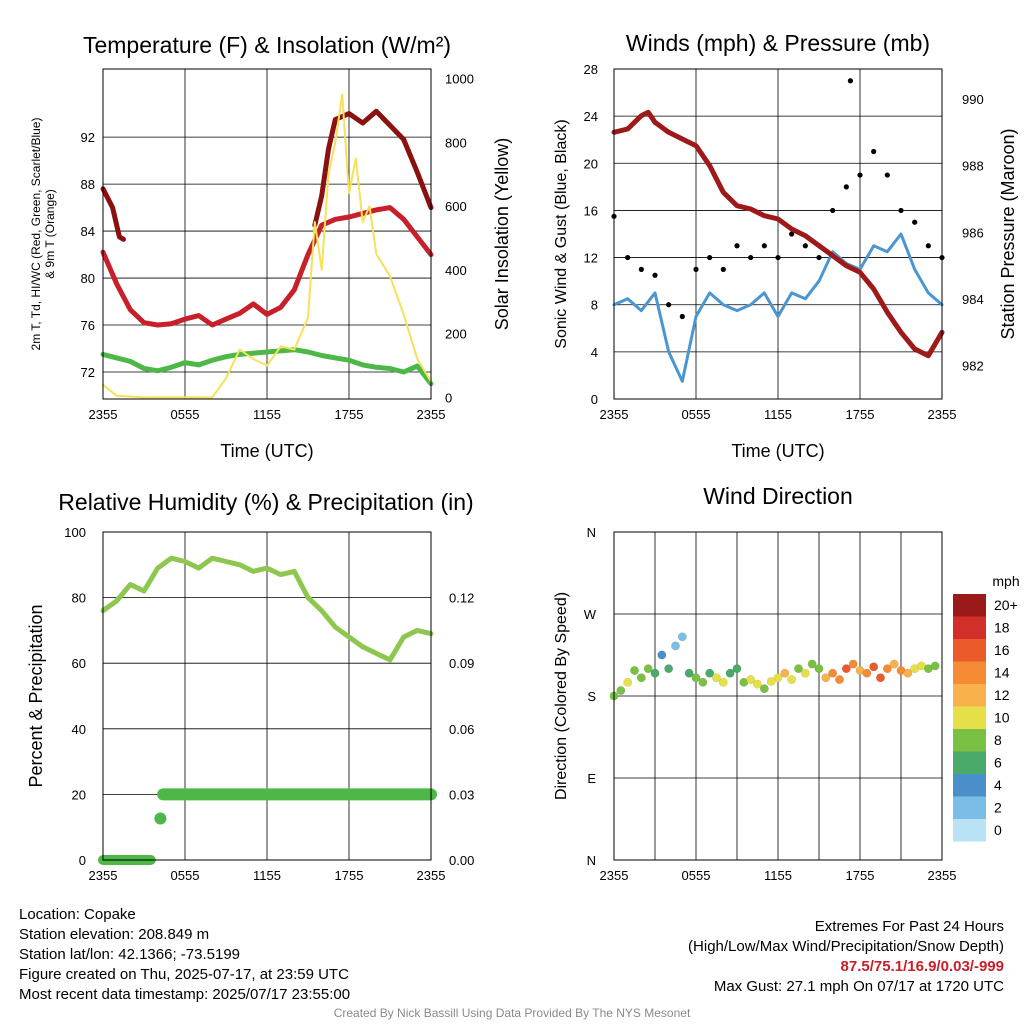 The height and width of the screenshot is (1024, 1024). I want to click on max-gust-text: Max Gust: 27.1 mph On 07/17 at 1720 UTC, so click(858, 986).